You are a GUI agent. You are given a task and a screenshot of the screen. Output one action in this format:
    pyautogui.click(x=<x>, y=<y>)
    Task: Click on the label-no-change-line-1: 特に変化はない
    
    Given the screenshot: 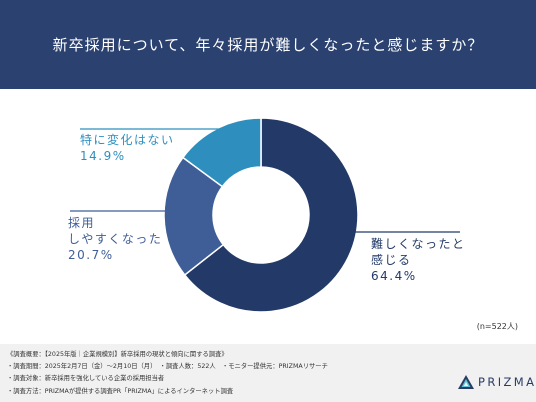 What is the action you would take?
    pyautogui.click(x=127, y=140)
    